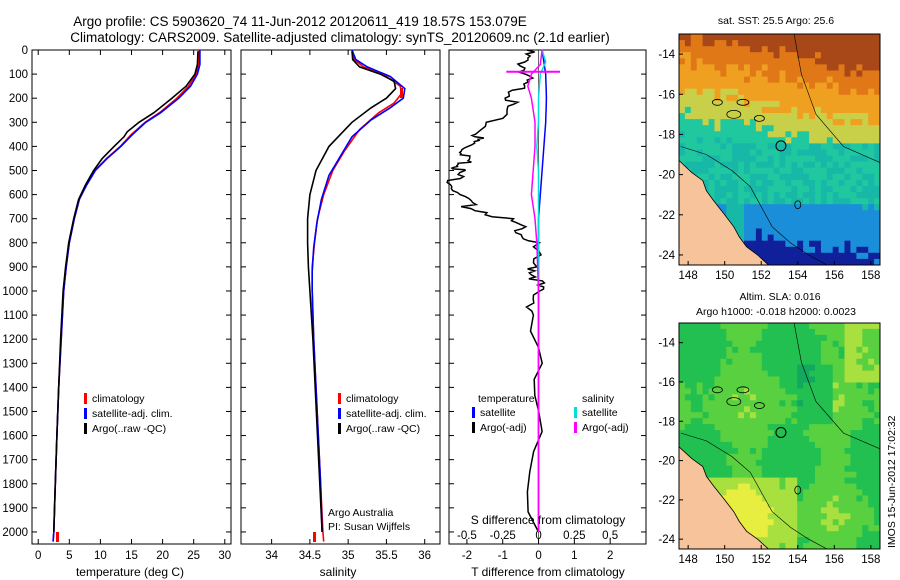  I want to click on sst-map-axes: 148 150 152 154 156 158-14-16-18-20-22-24, so click(769, 165).